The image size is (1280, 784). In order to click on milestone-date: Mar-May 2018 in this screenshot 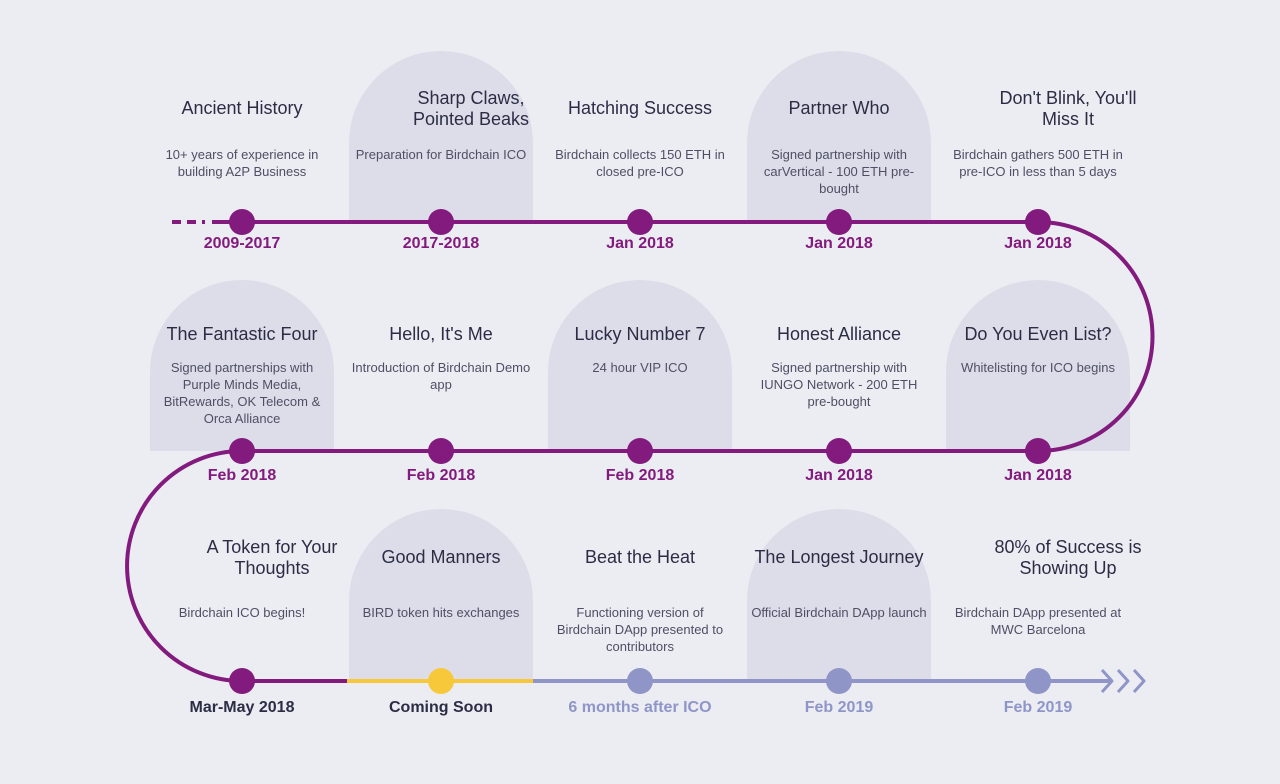, I will do `click(242, 707)`.